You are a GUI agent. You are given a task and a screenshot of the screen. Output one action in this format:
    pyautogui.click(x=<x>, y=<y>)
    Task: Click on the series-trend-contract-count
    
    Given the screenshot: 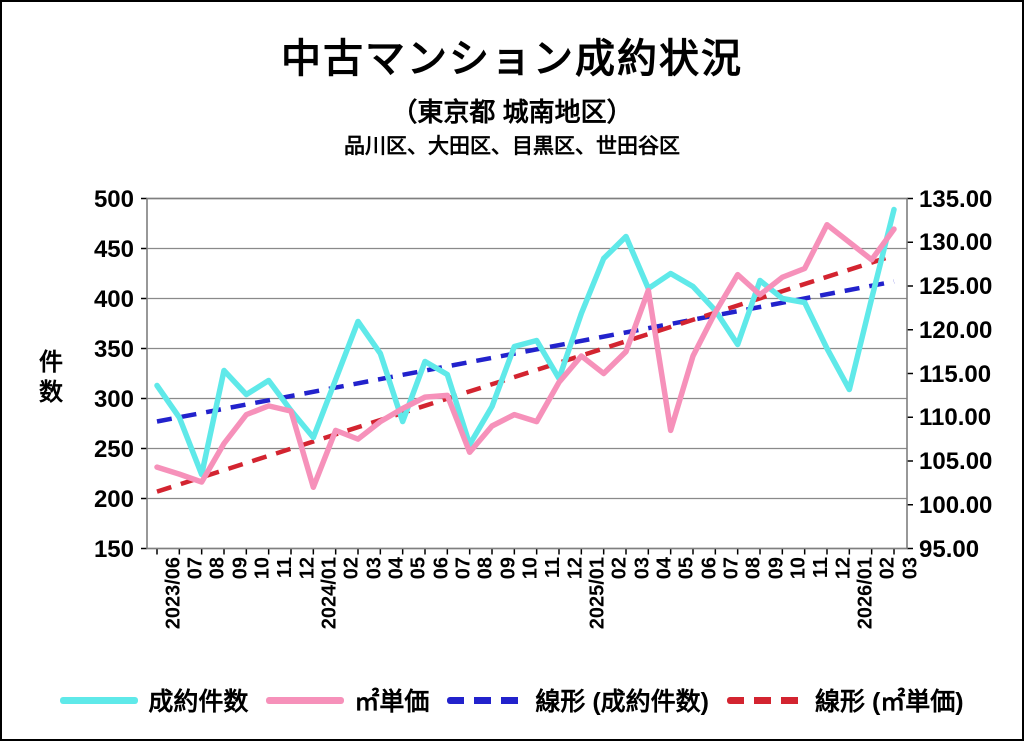 What is the action you would take?
    pyautogui.click(x=525, y=351)
    